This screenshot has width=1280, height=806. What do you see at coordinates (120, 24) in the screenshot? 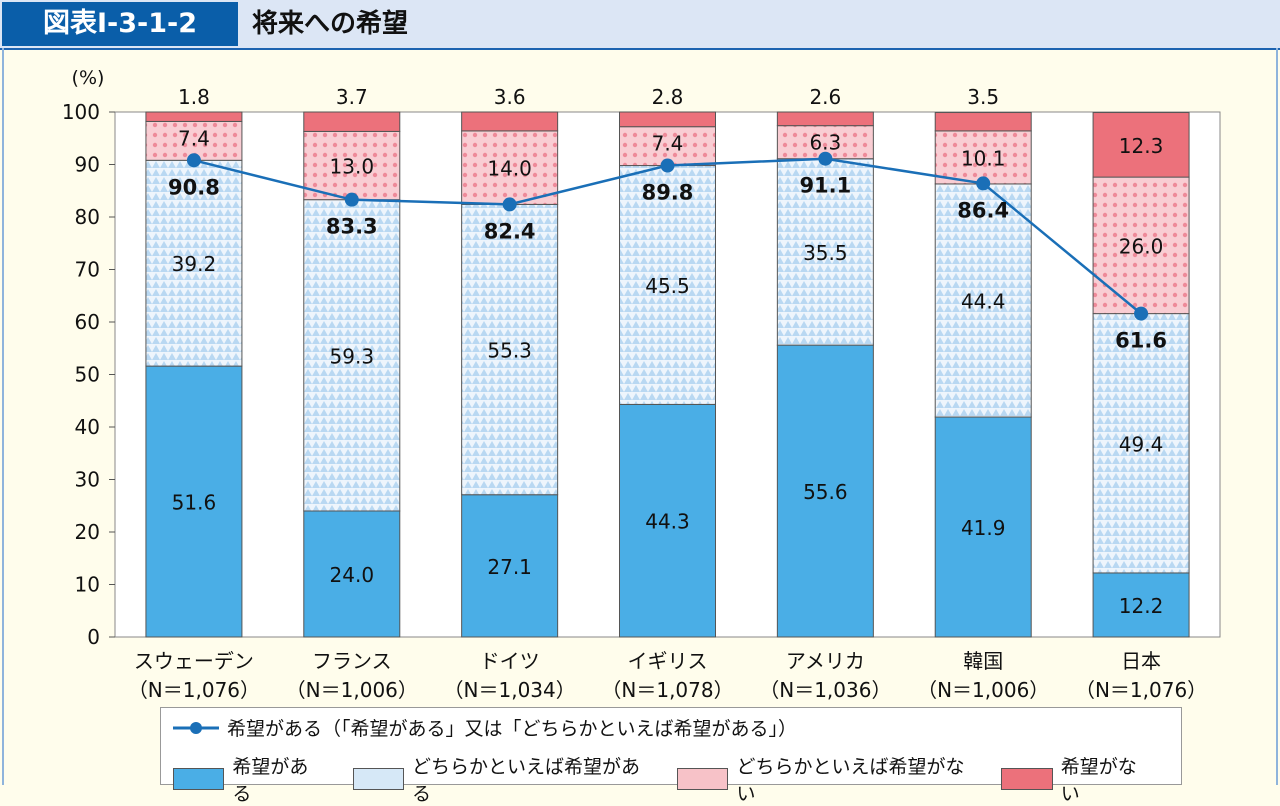
I see `figure-number: 図表Ⅰ-3-1-2` at bounding box center [120, 24].